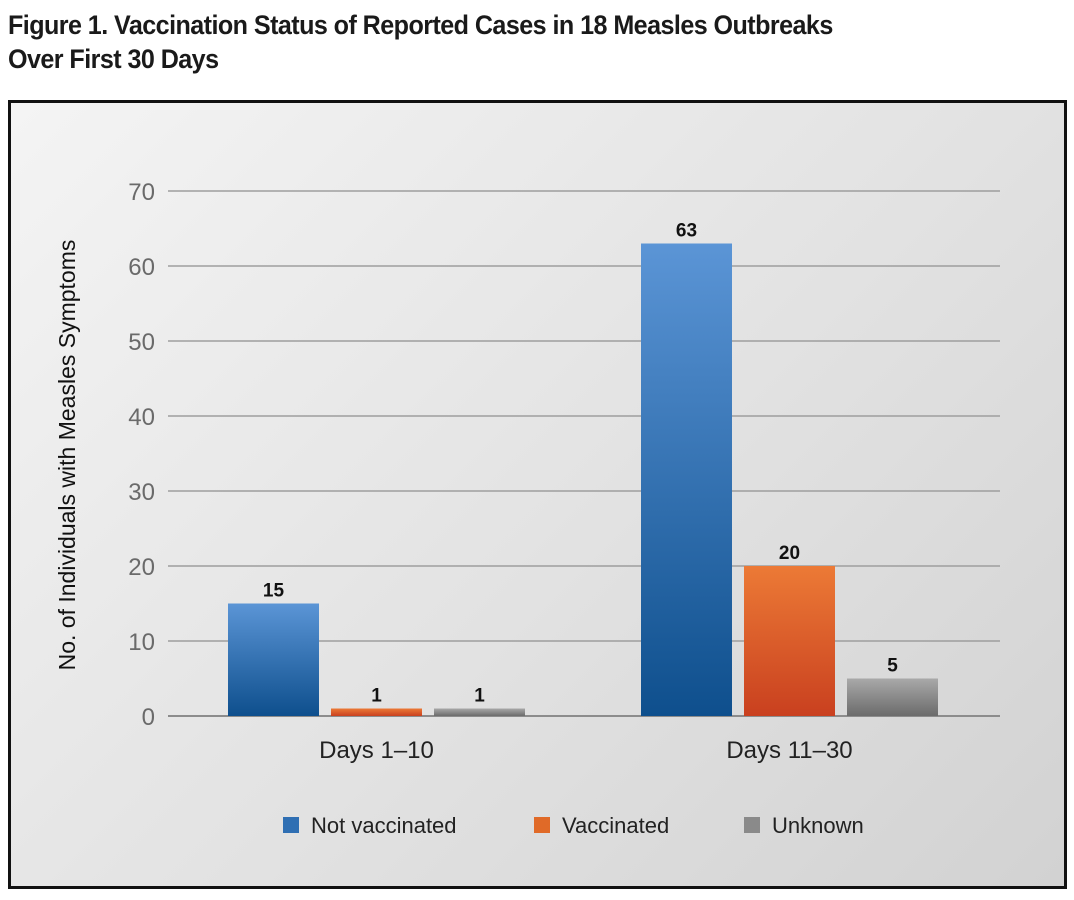  What do you see at coordinates (789, 750) in the screenshot?
I see `x-tick-label: Days 11–30` at bounding box center [789, 750].